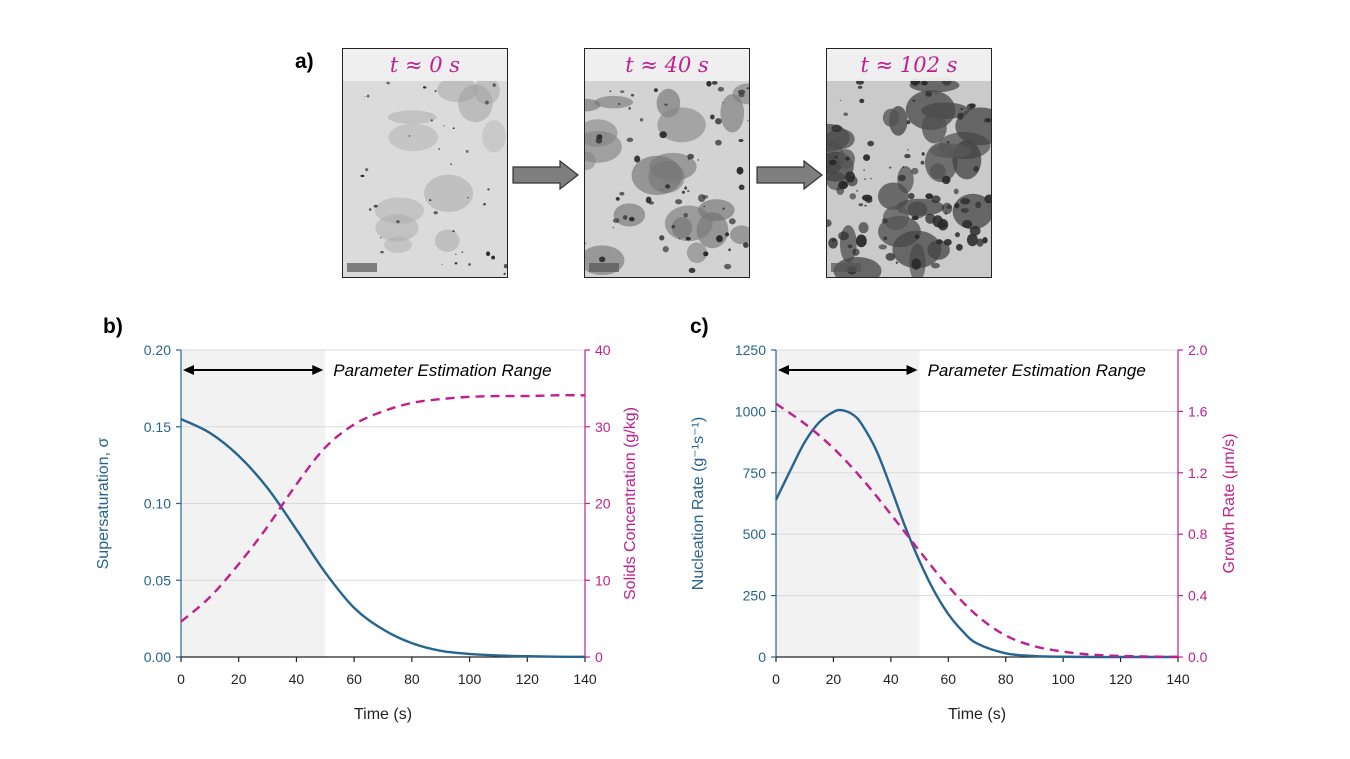  I want to click on panel-label: c), so click(699, 326).